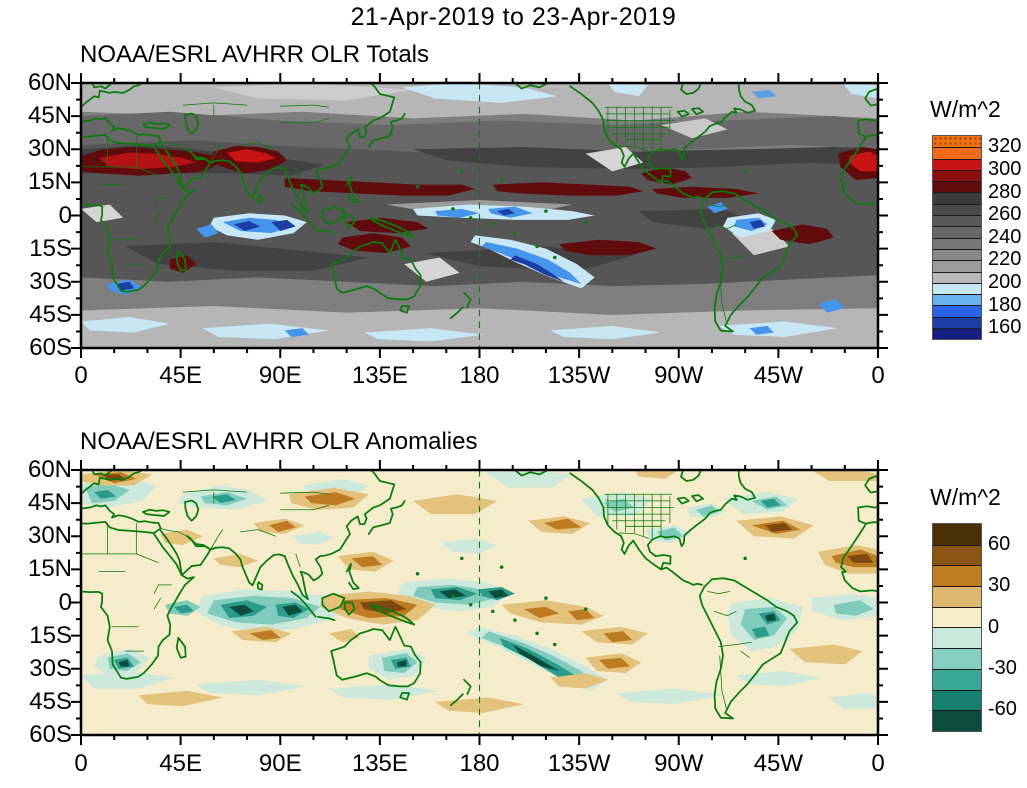 Image resolution: width=1027 pixels, height=788 pixels. Describe the element at coordinates (965, 109) in the screenshot. I see `totals-colorbar-units: W/m^2` at that location.